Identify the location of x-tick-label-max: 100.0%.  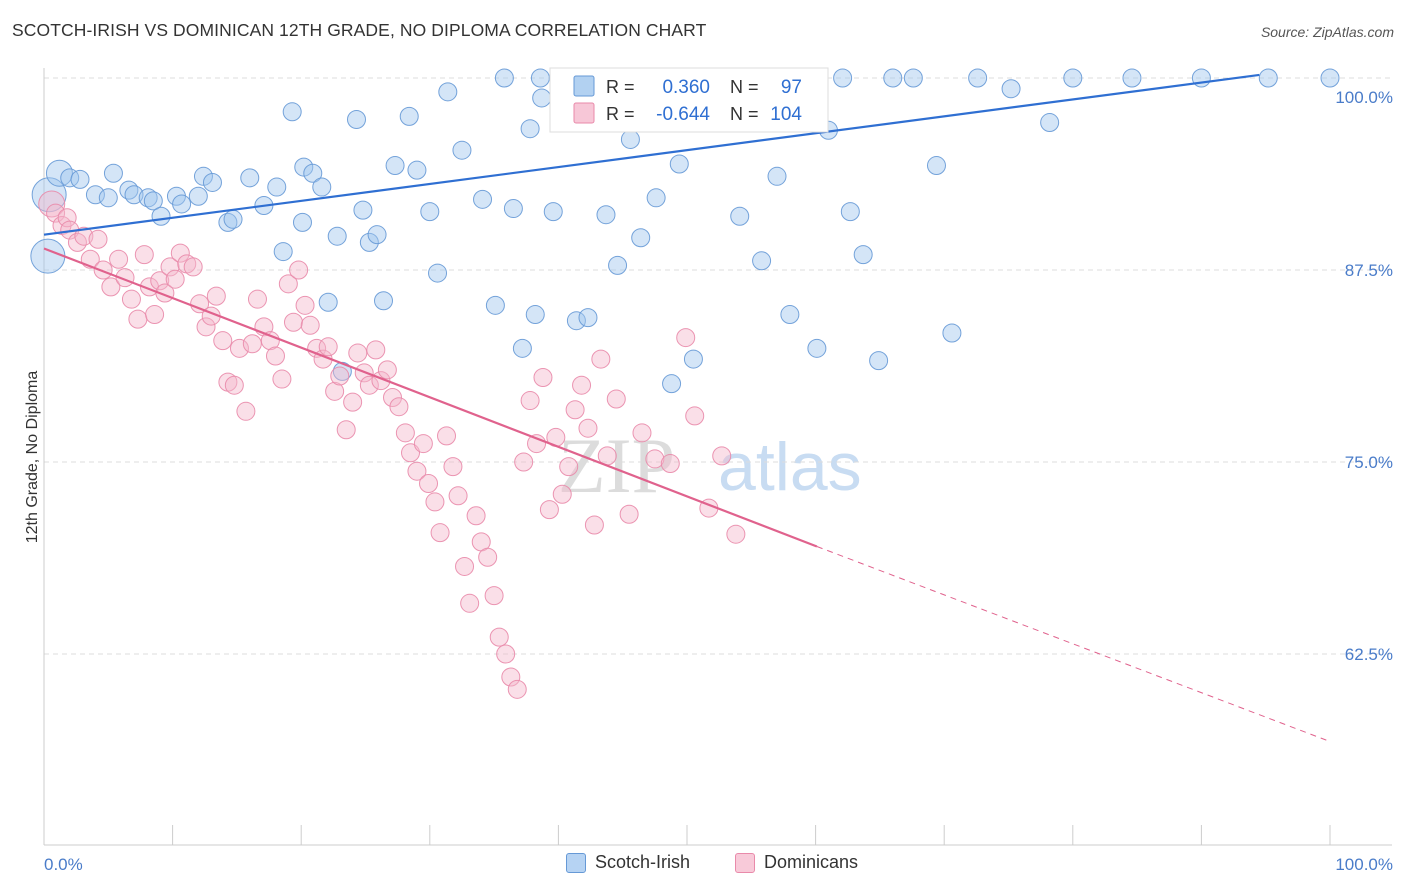
(1364, 864).